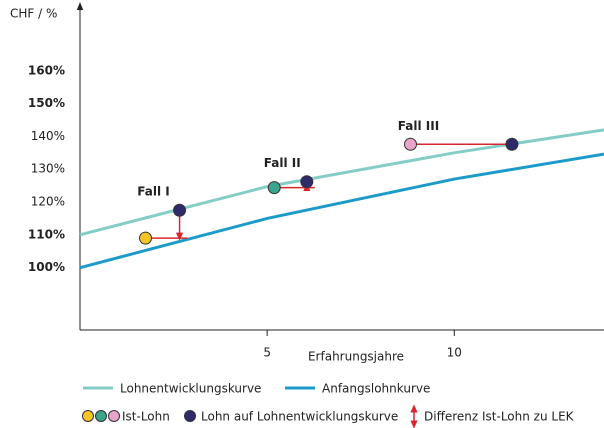 The image size is (604, 428). Describe the element at coordinates (356, 357) in the screenshot. I see `x-axis-label: Erfahrungsjahre` at that location.